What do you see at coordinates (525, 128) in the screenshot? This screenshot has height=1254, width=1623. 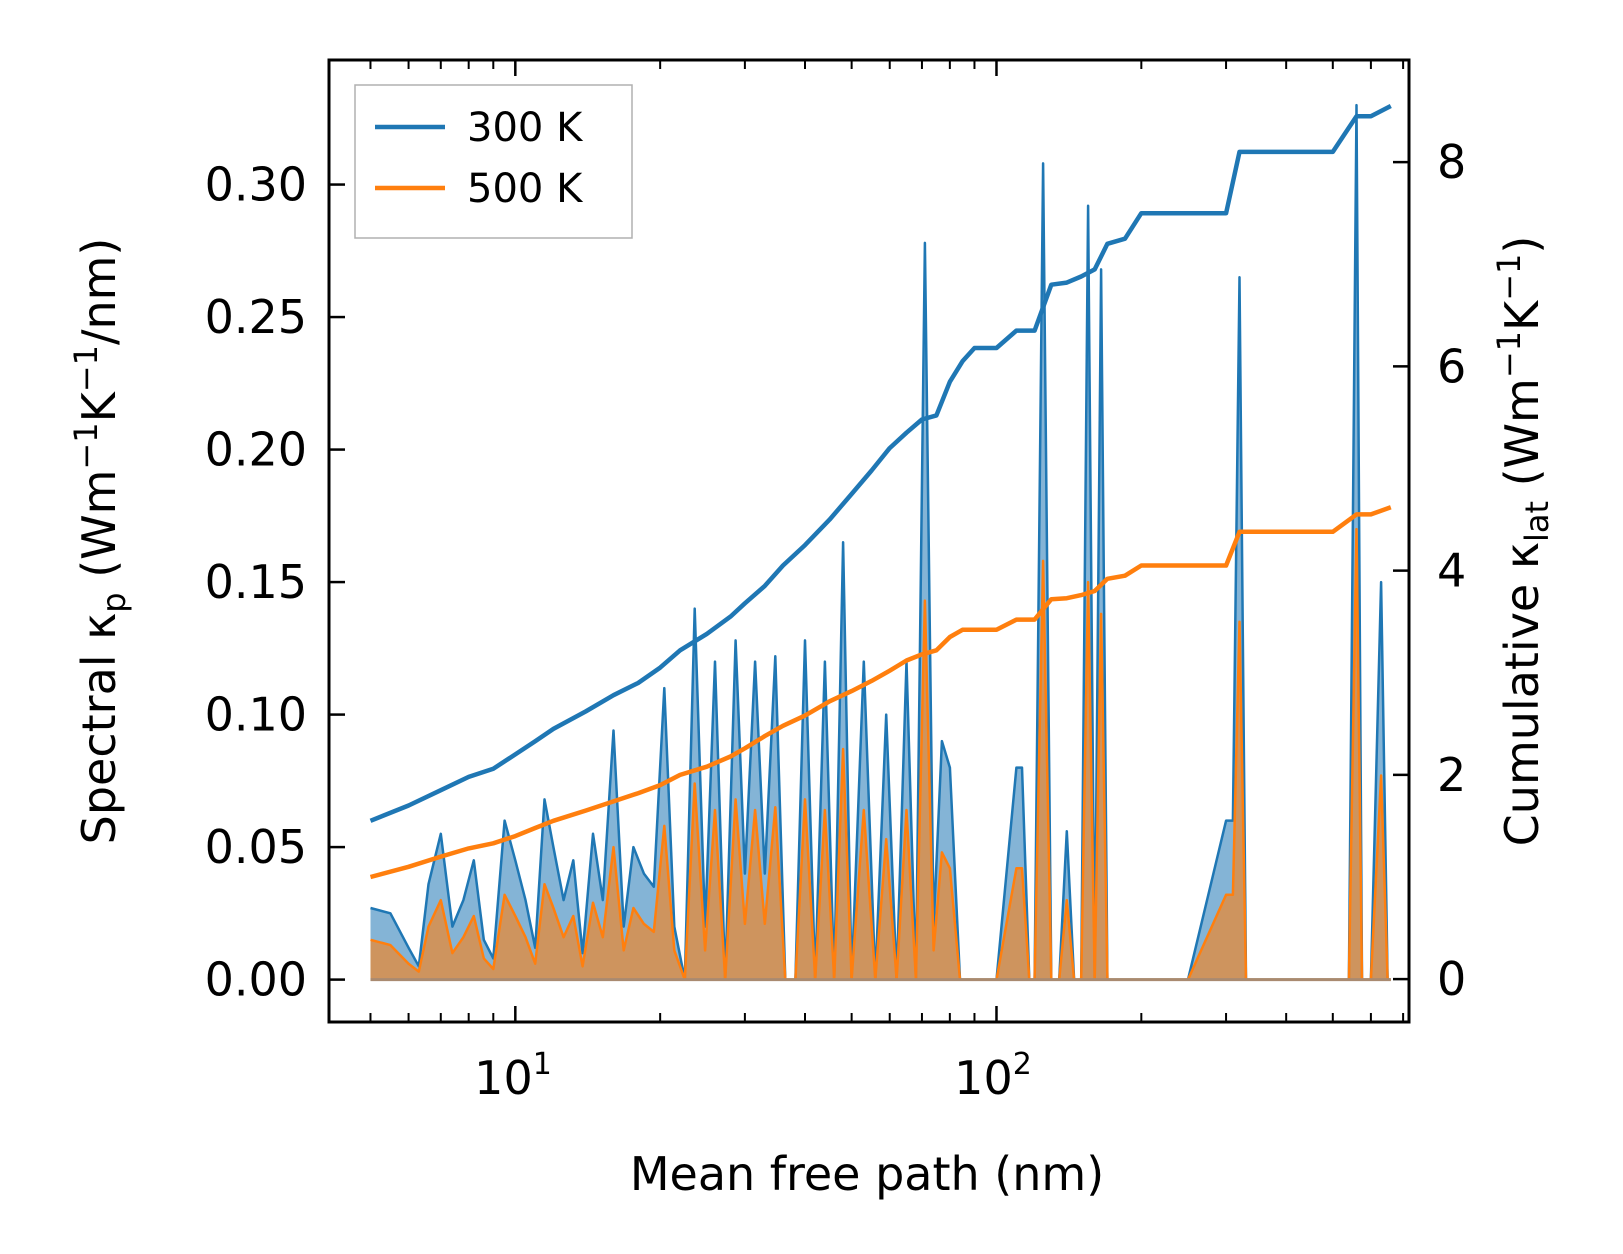 I see `legend-label-300k: 300 K` at bounding box center [525, 128].